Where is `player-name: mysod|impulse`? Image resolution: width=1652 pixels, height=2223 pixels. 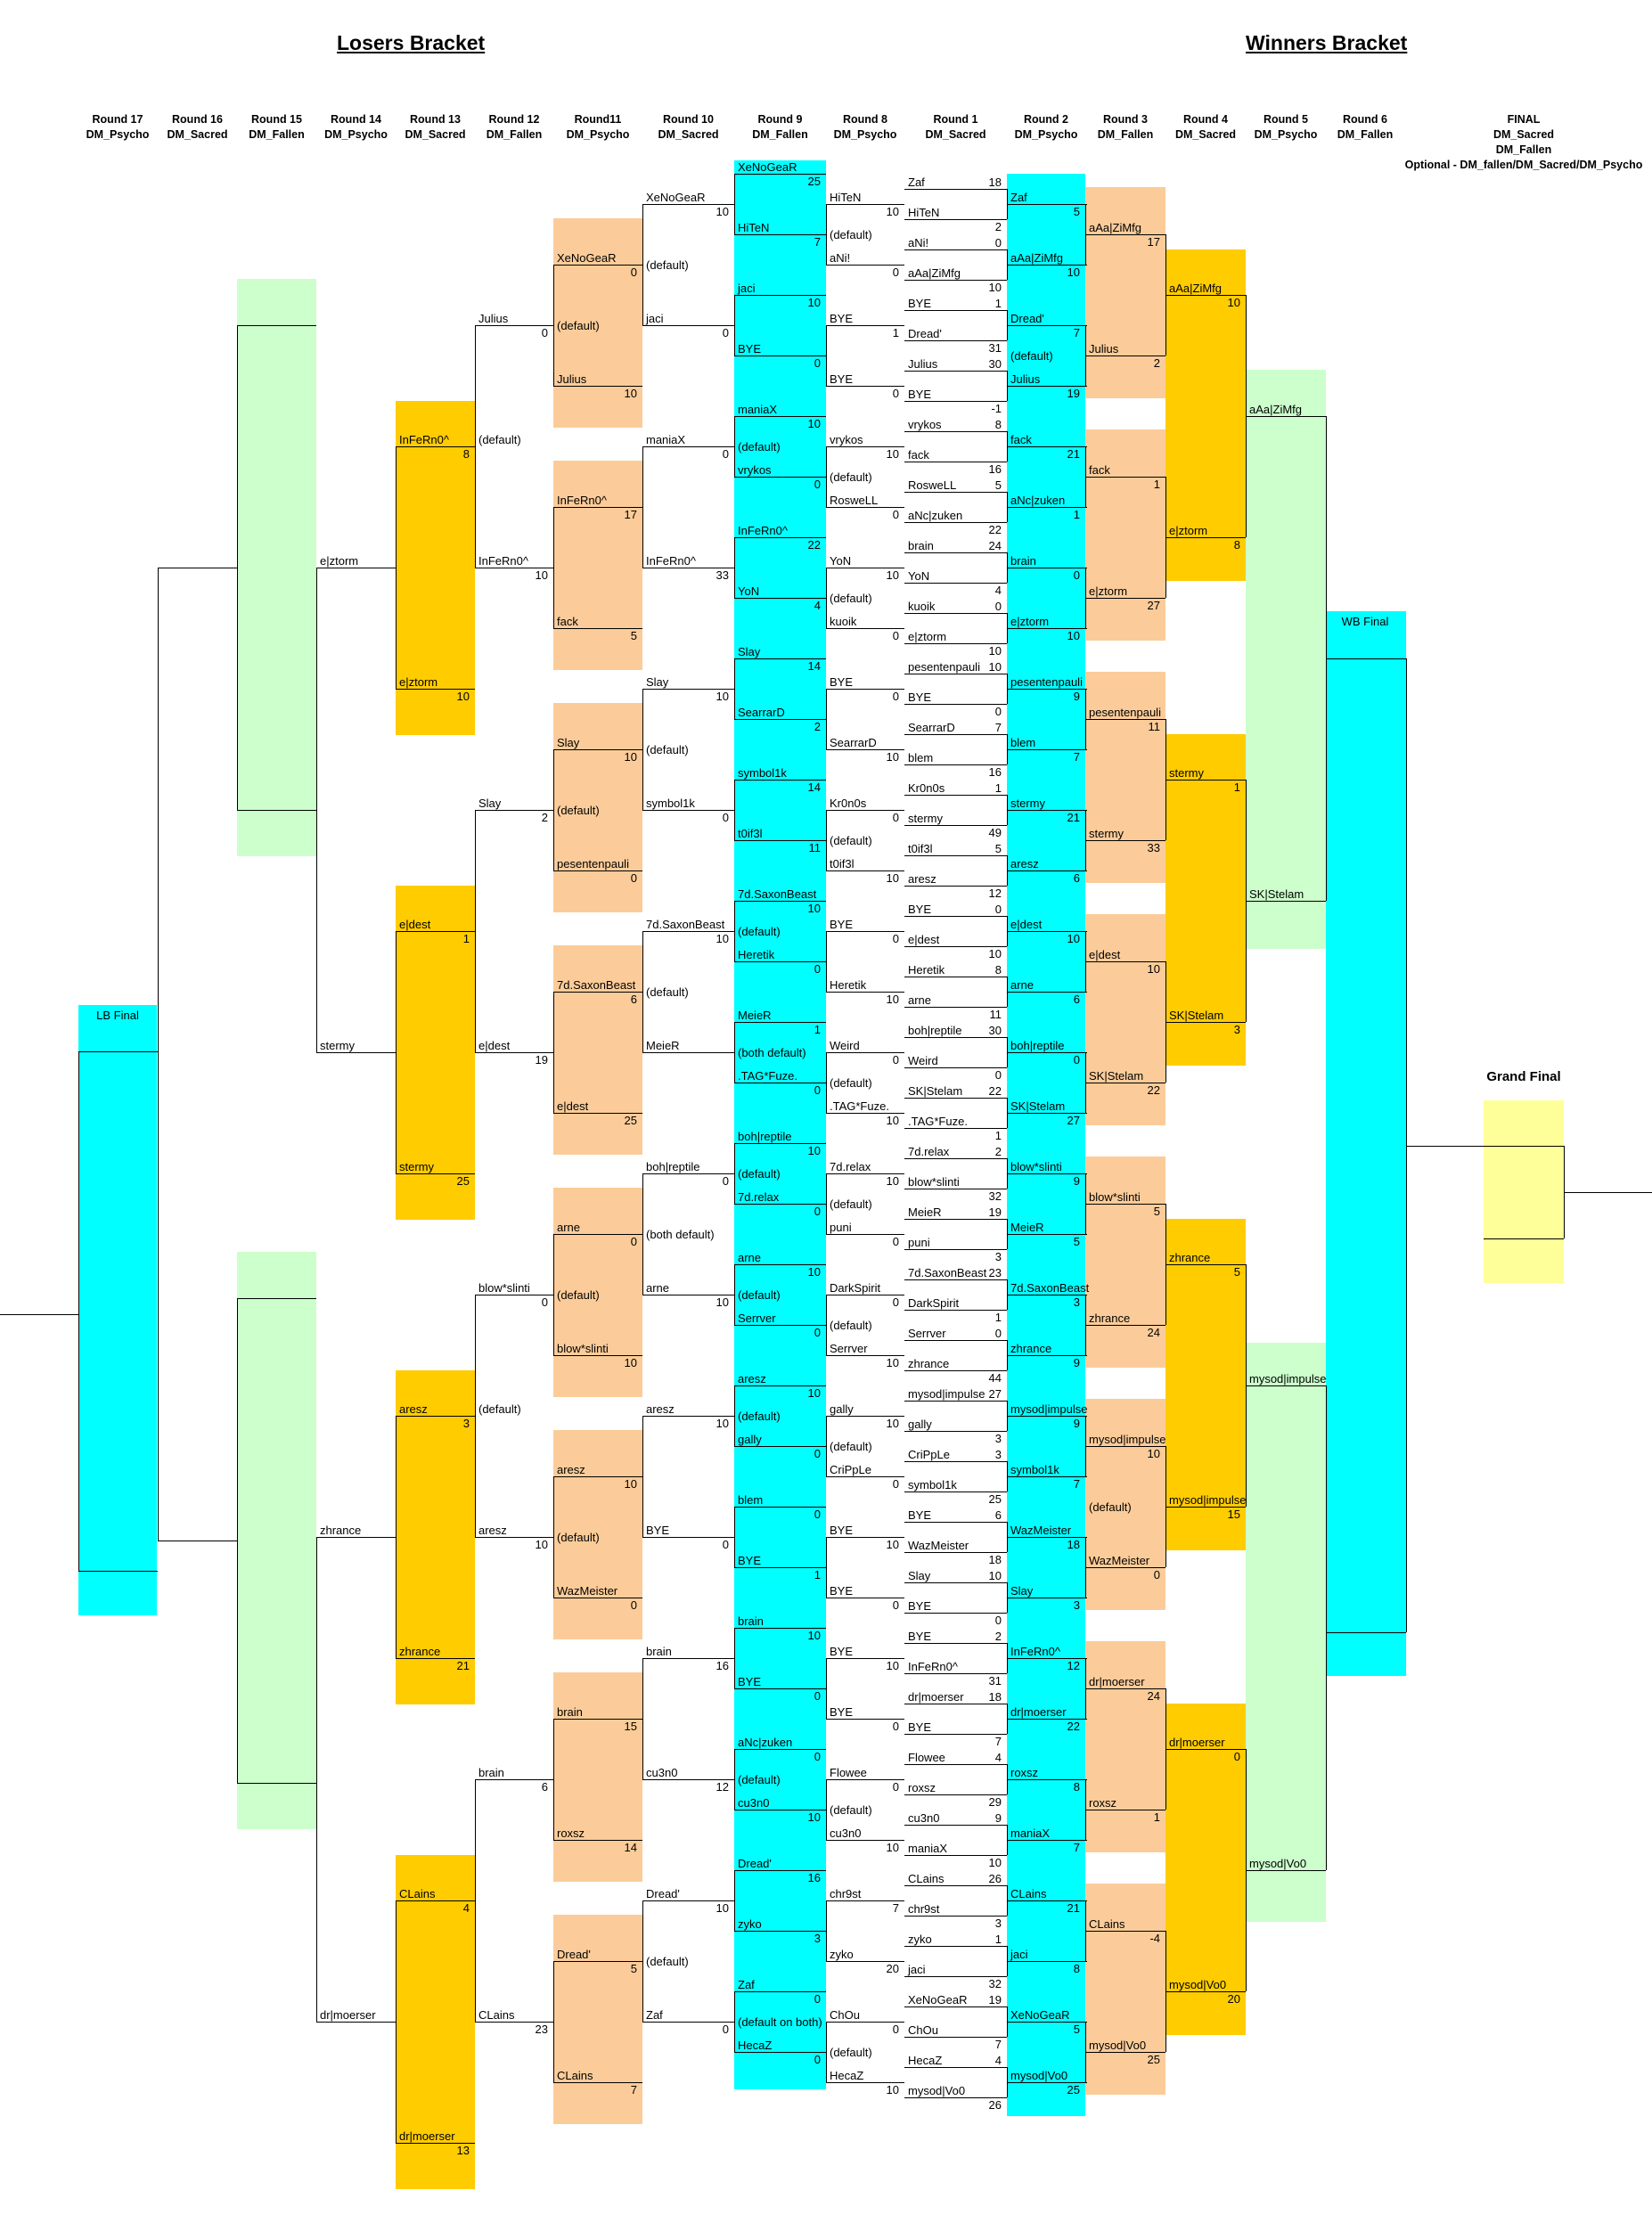
player-name: mysod|impulse is located at coordinates (947, 1394).